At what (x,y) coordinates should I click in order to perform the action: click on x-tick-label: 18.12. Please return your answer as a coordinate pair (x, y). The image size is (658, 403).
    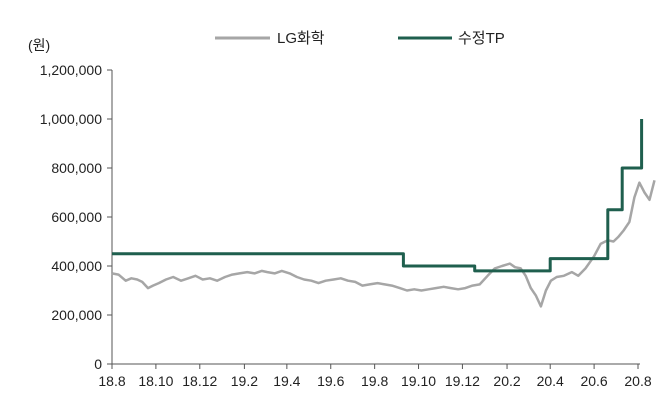
    Looking at the image, I should click on (199, 381).